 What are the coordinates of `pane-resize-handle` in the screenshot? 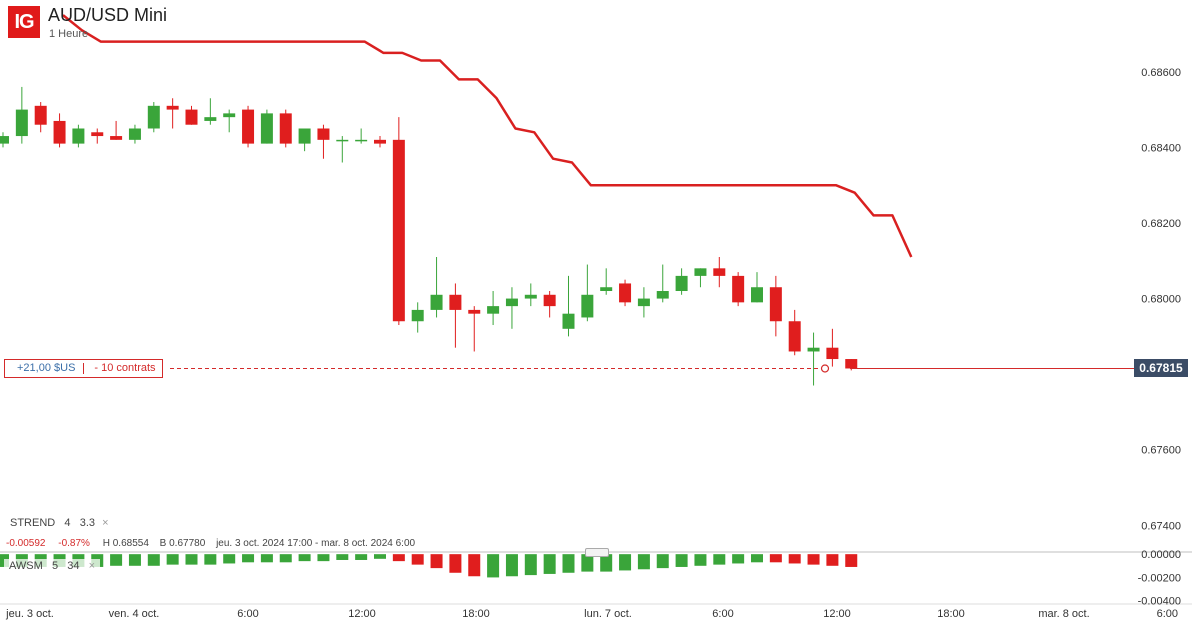 It's located at (597, 552).